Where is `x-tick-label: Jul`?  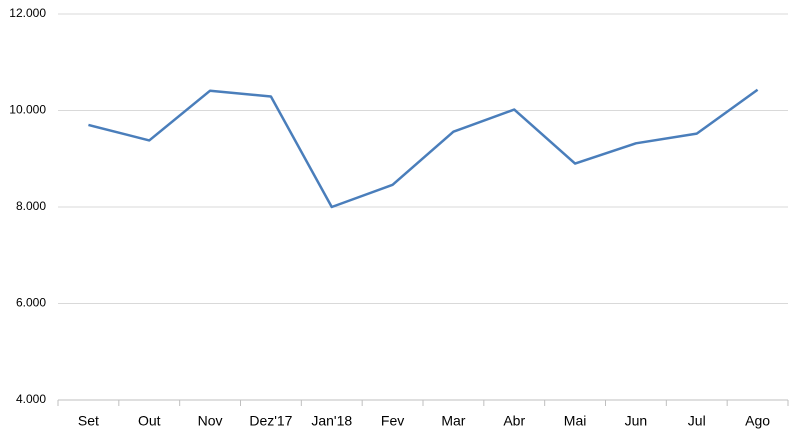 x-tick-label: Jul is located at coordinates (697, 421).